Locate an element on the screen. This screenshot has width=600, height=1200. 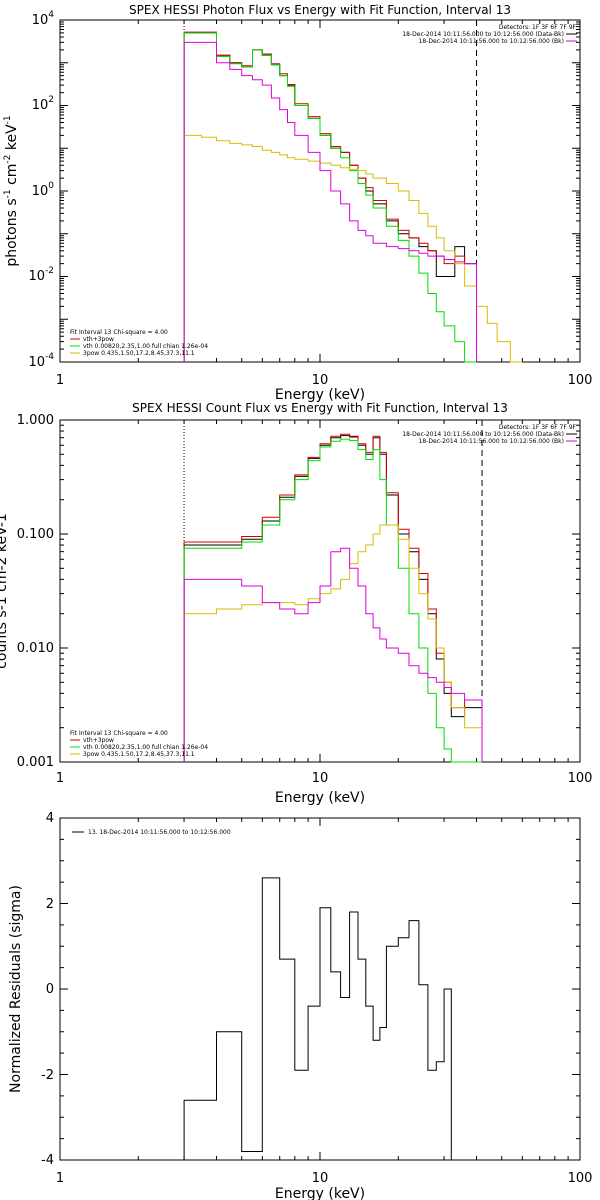
photon-y-ticks: 10⁻⁴ 10⁻² 10⁰ 10² 10⁴ is located at coordinates (41, 190).